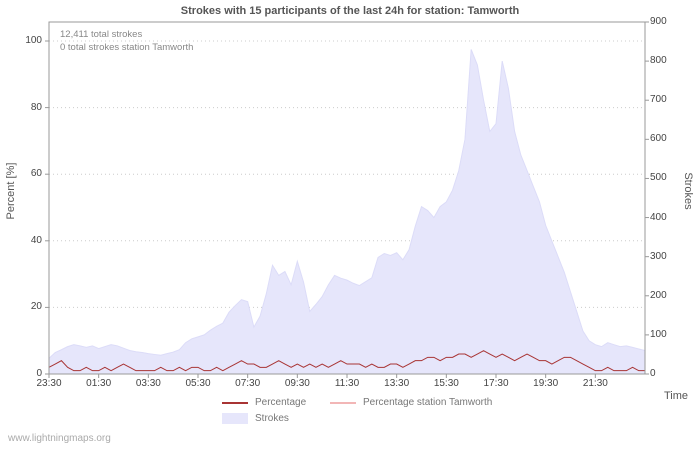 This screenshot has width=700, height=450. Describe the element at coordinates (297, 383) in the screenshot. I see `x-axis-tick-label: 09:30` at that location.